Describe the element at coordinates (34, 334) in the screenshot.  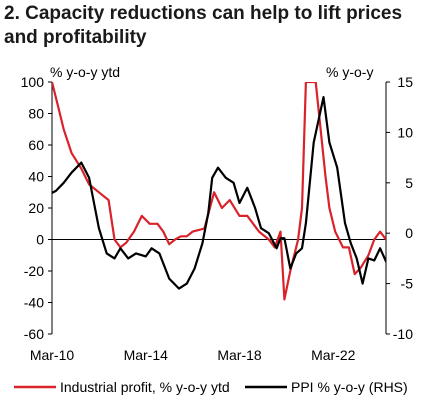
I see `left-tick-label: -60` at that location.